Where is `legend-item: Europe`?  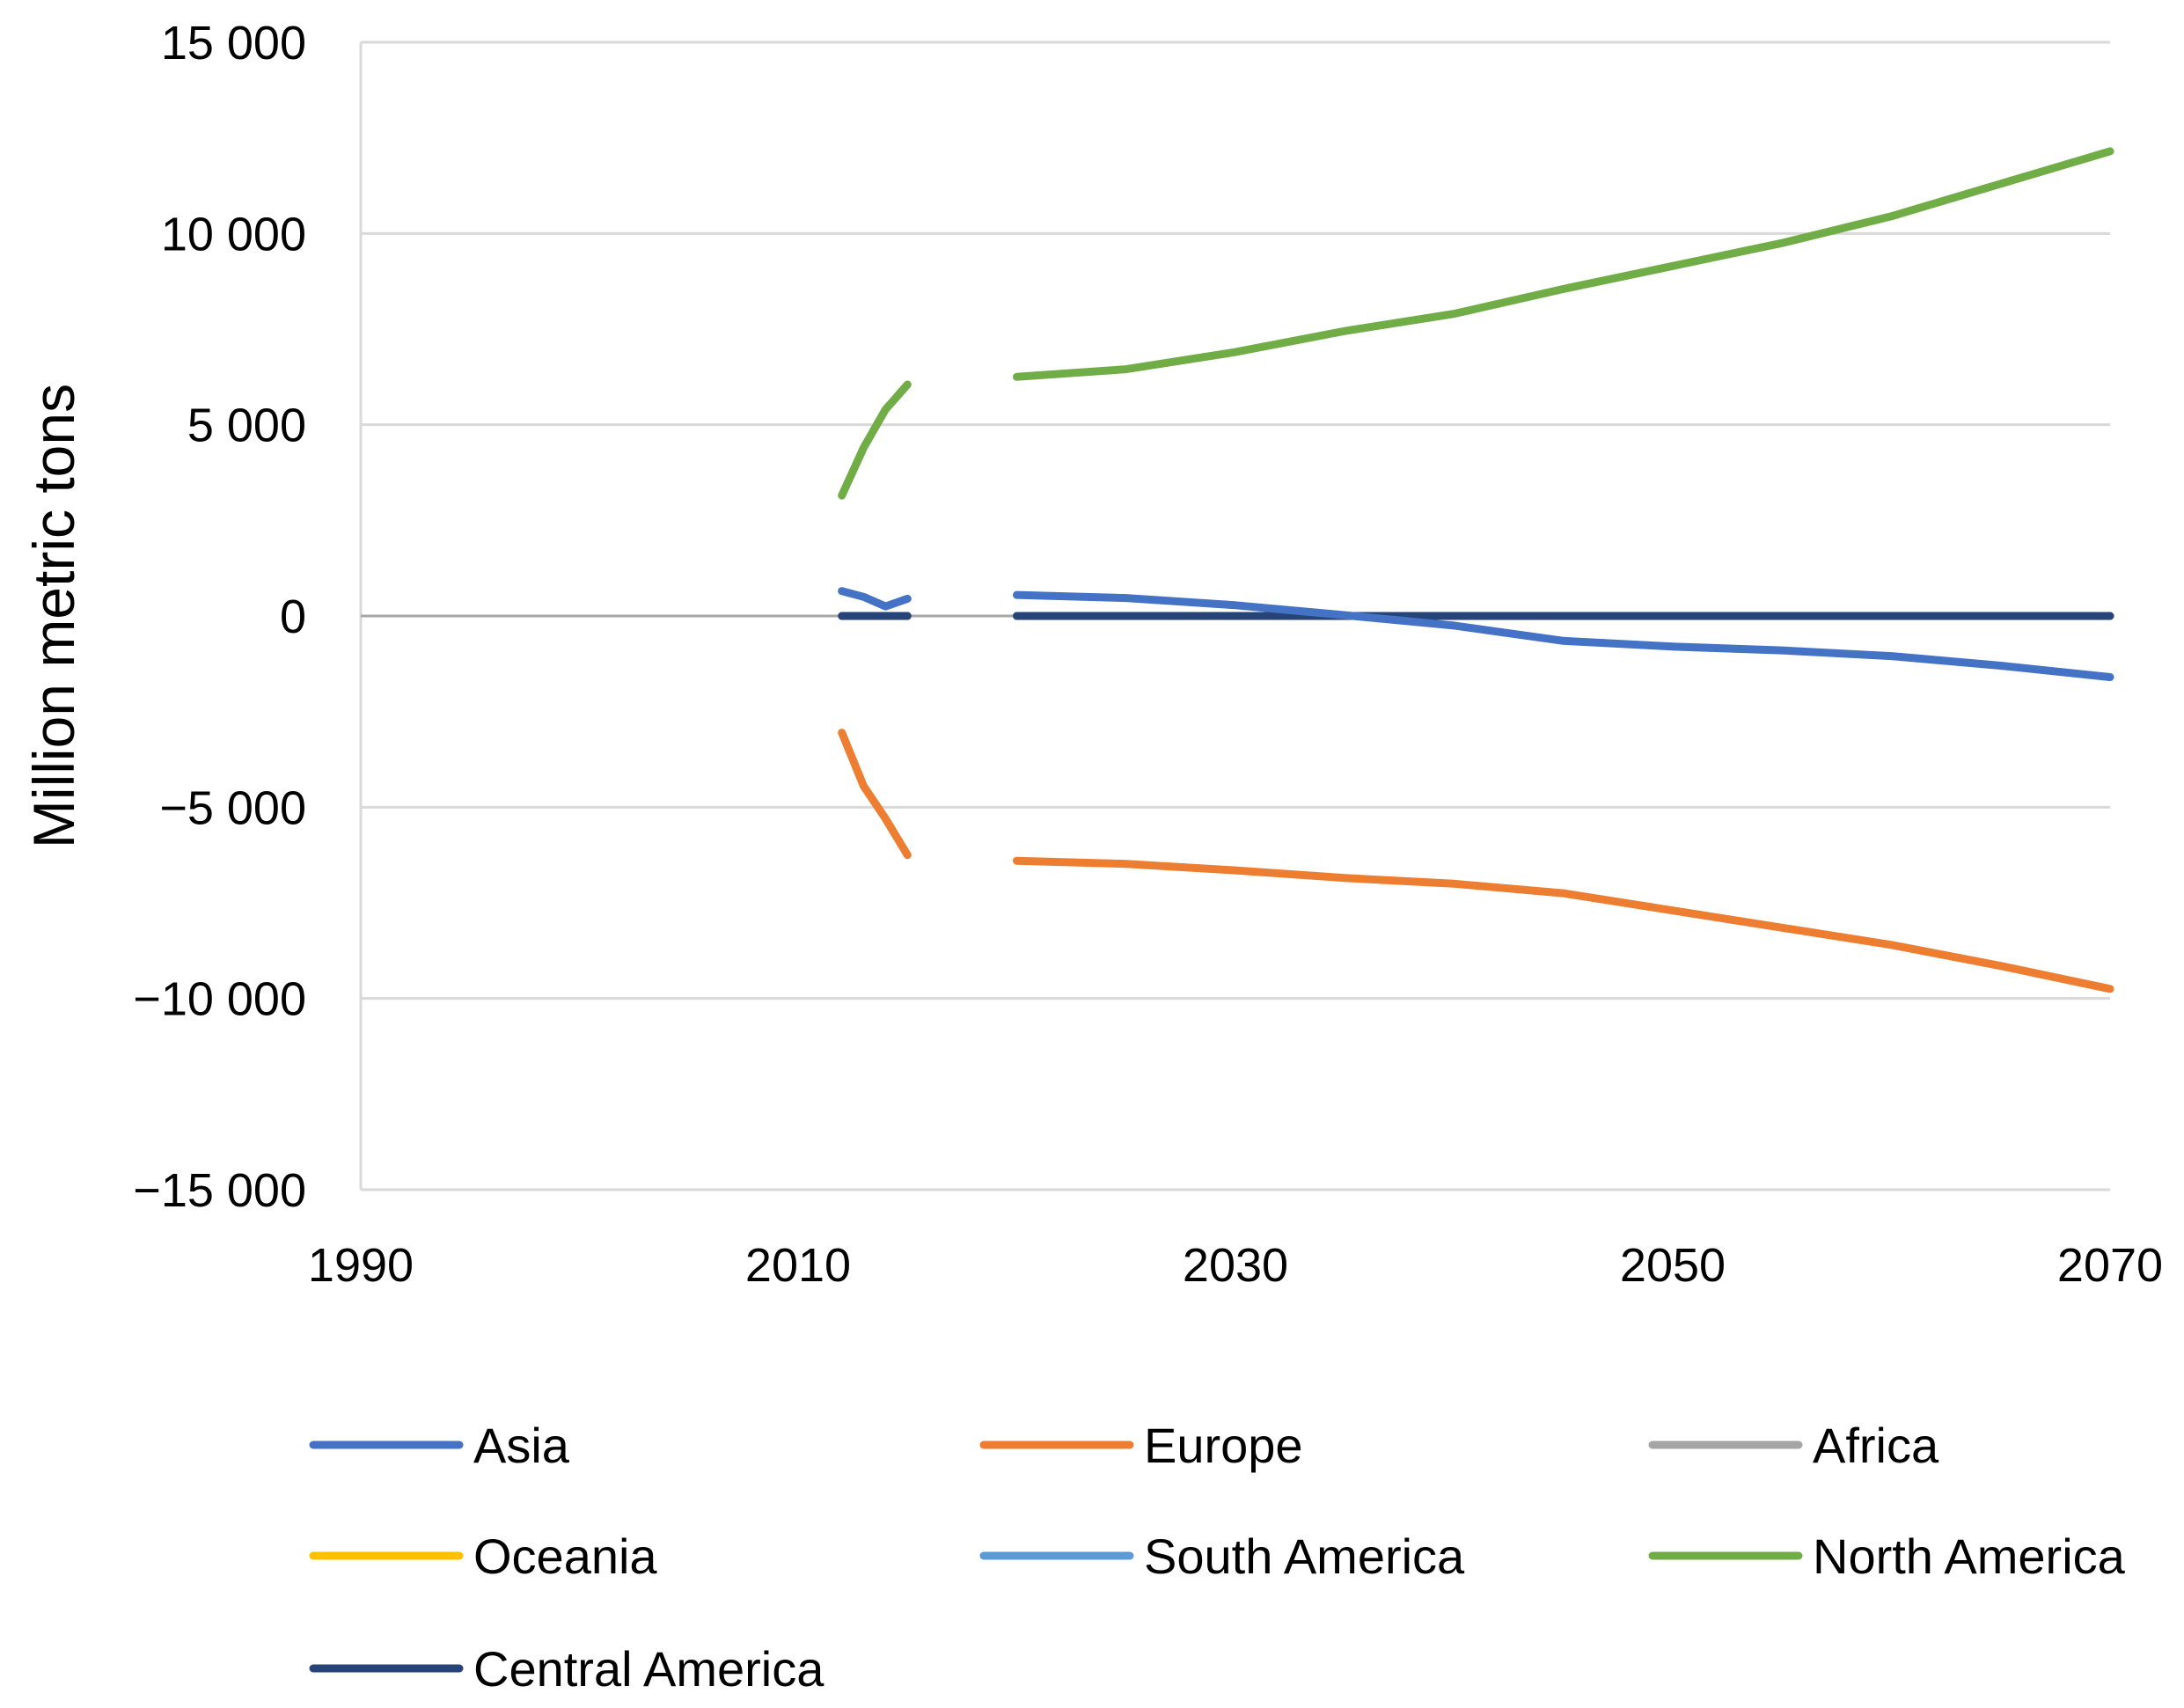
legend-item: Europe is located at coordinates (1141, 1445).